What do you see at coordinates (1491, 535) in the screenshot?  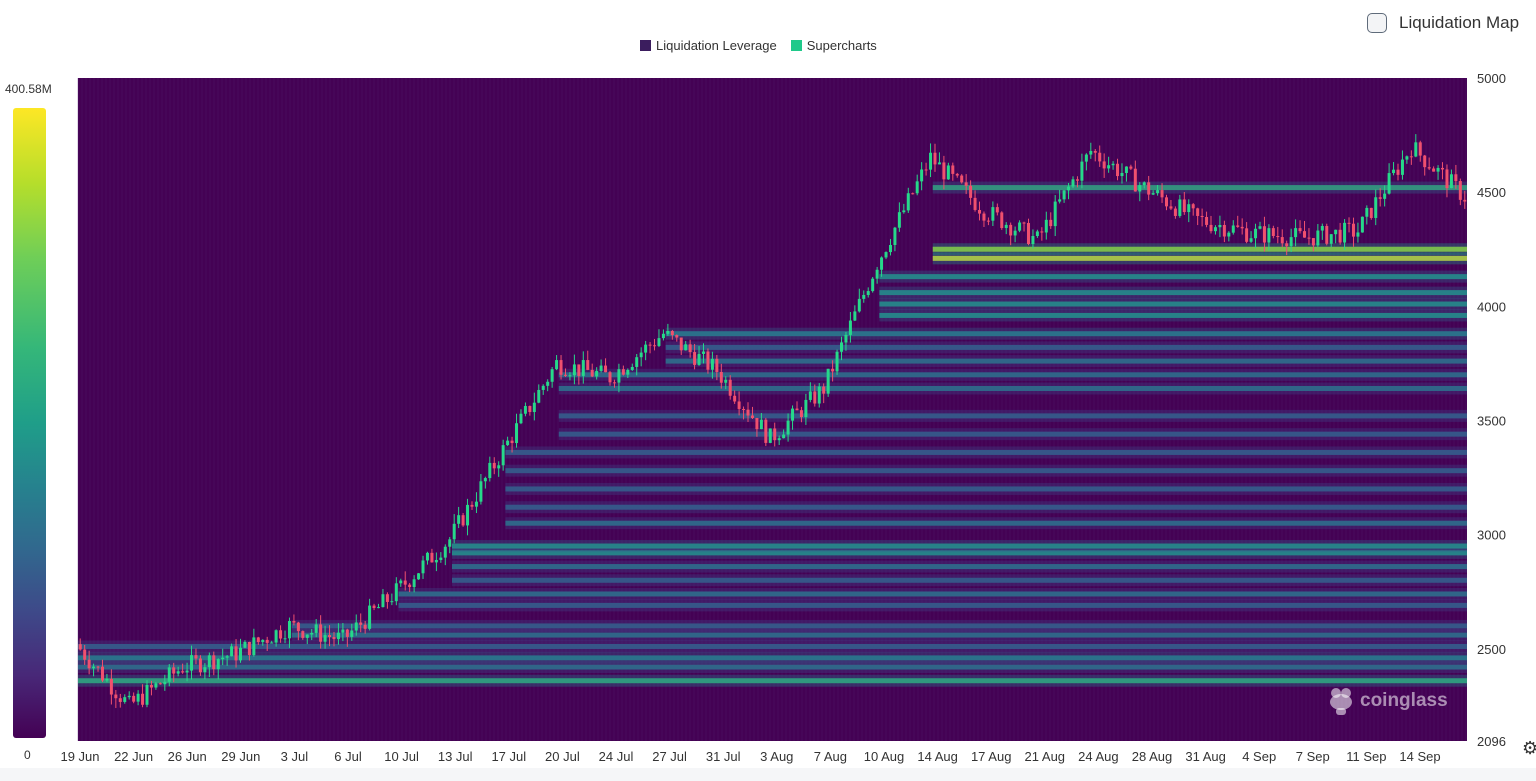 I see `y-tick-label: 3000` at bounding box center [1491, 535].